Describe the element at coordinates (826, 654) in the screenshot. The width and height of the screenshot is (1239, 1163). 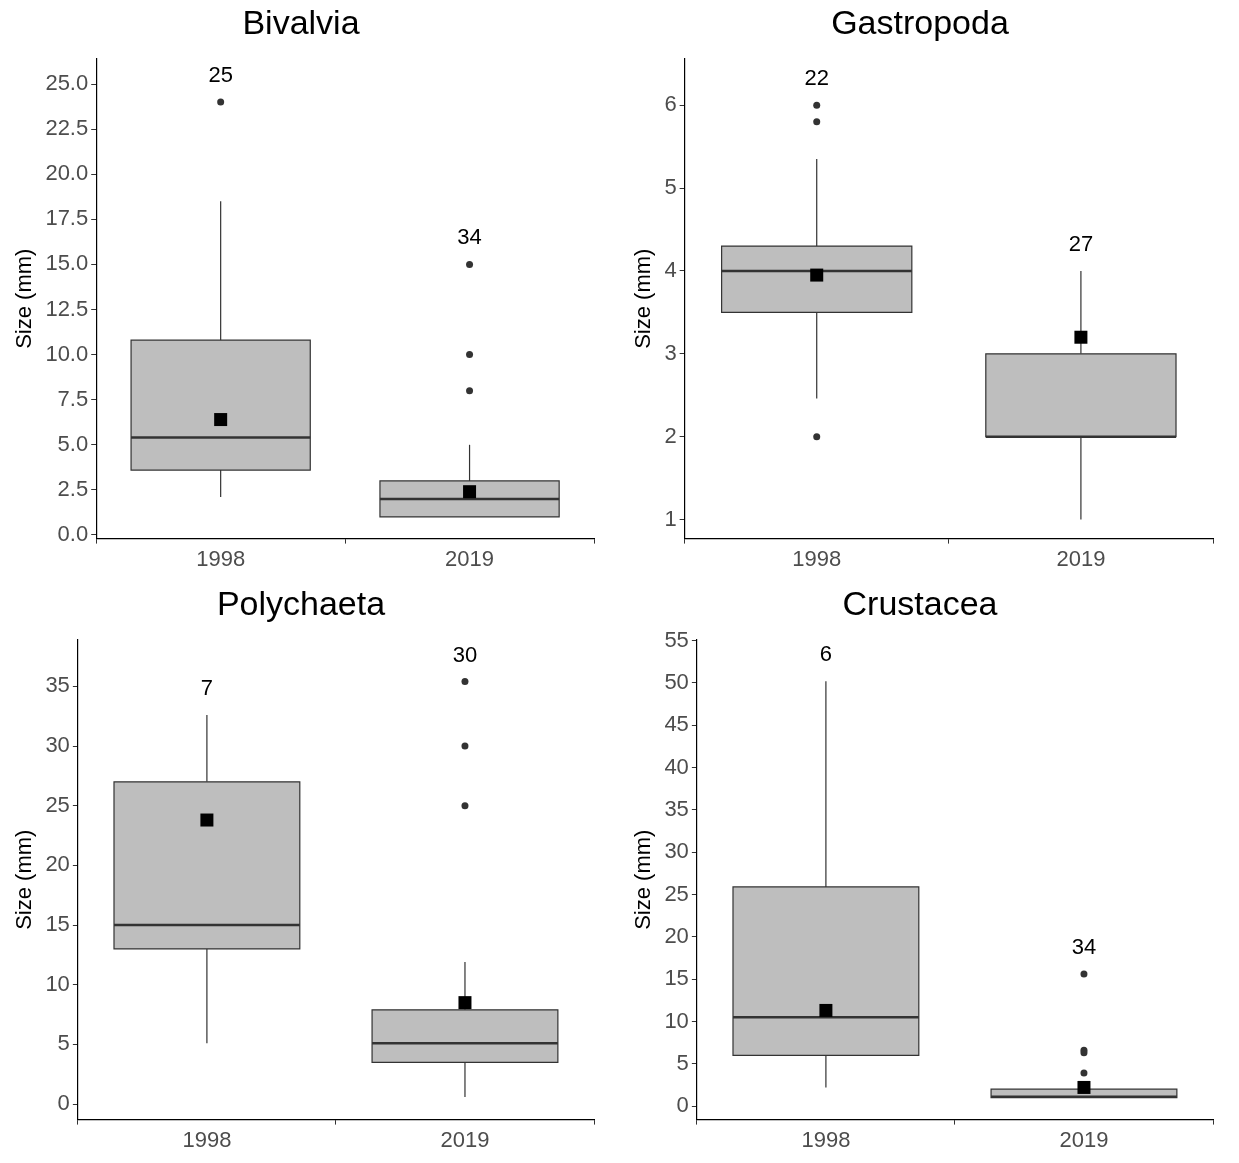
I see `annotation: 6` at that location.